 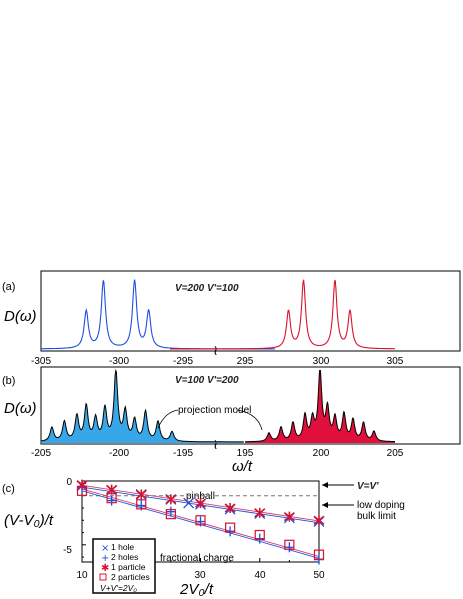 I want to click on panel-b-xtick-4: 200, so click(x=321, y=453).